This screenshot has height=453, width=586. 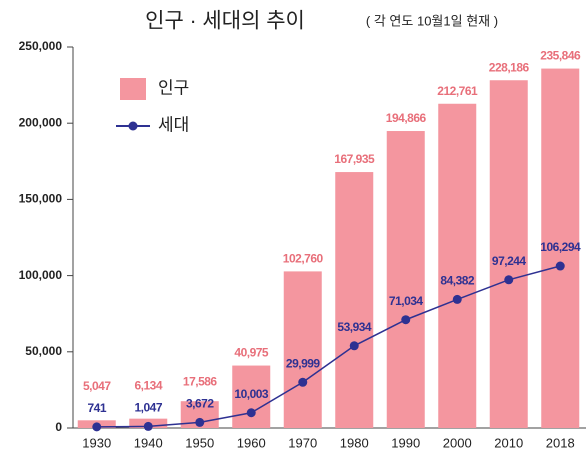 I want to click on x-tick-label: 2000, so click(x=457, y=442).